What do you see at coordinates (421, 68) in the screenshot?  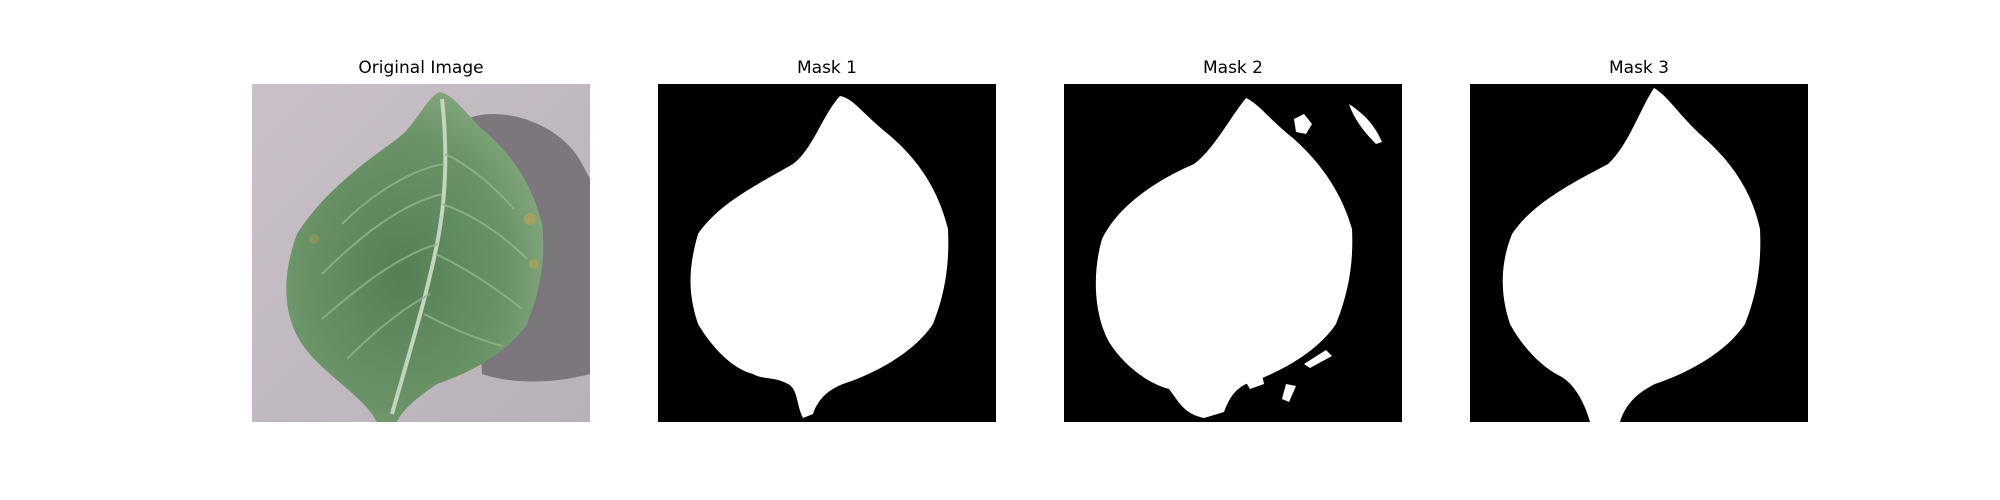 I see `original-image-title: Original Image` at bounding box center [421, 68].